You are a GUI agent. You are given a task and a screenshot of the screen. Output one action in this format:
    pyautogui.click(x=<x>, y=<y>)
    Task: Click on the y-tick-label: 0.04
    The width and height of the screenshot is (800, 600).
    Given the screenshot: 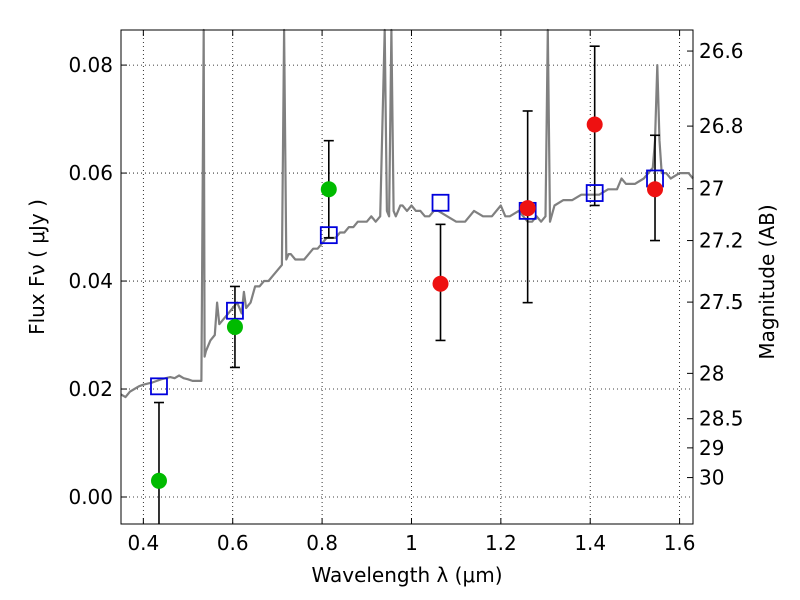 What is the action you would take?
    pyautogui.click(x=90, y=281)
    